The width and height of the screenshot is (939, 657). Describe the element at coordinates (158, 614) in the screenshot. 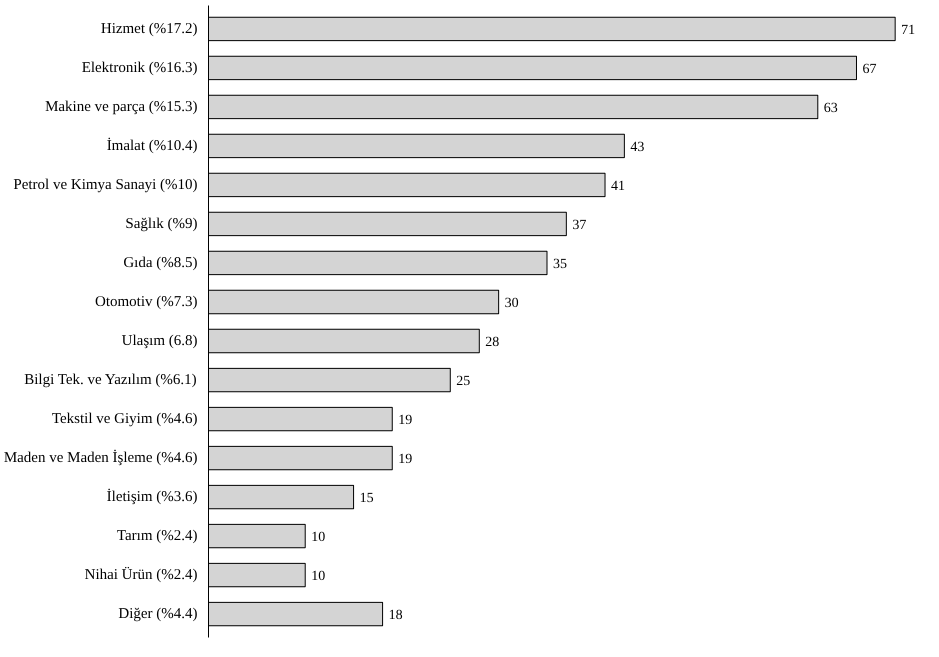

I see `y-tick-label: Diğer (%4.4)` at that location.